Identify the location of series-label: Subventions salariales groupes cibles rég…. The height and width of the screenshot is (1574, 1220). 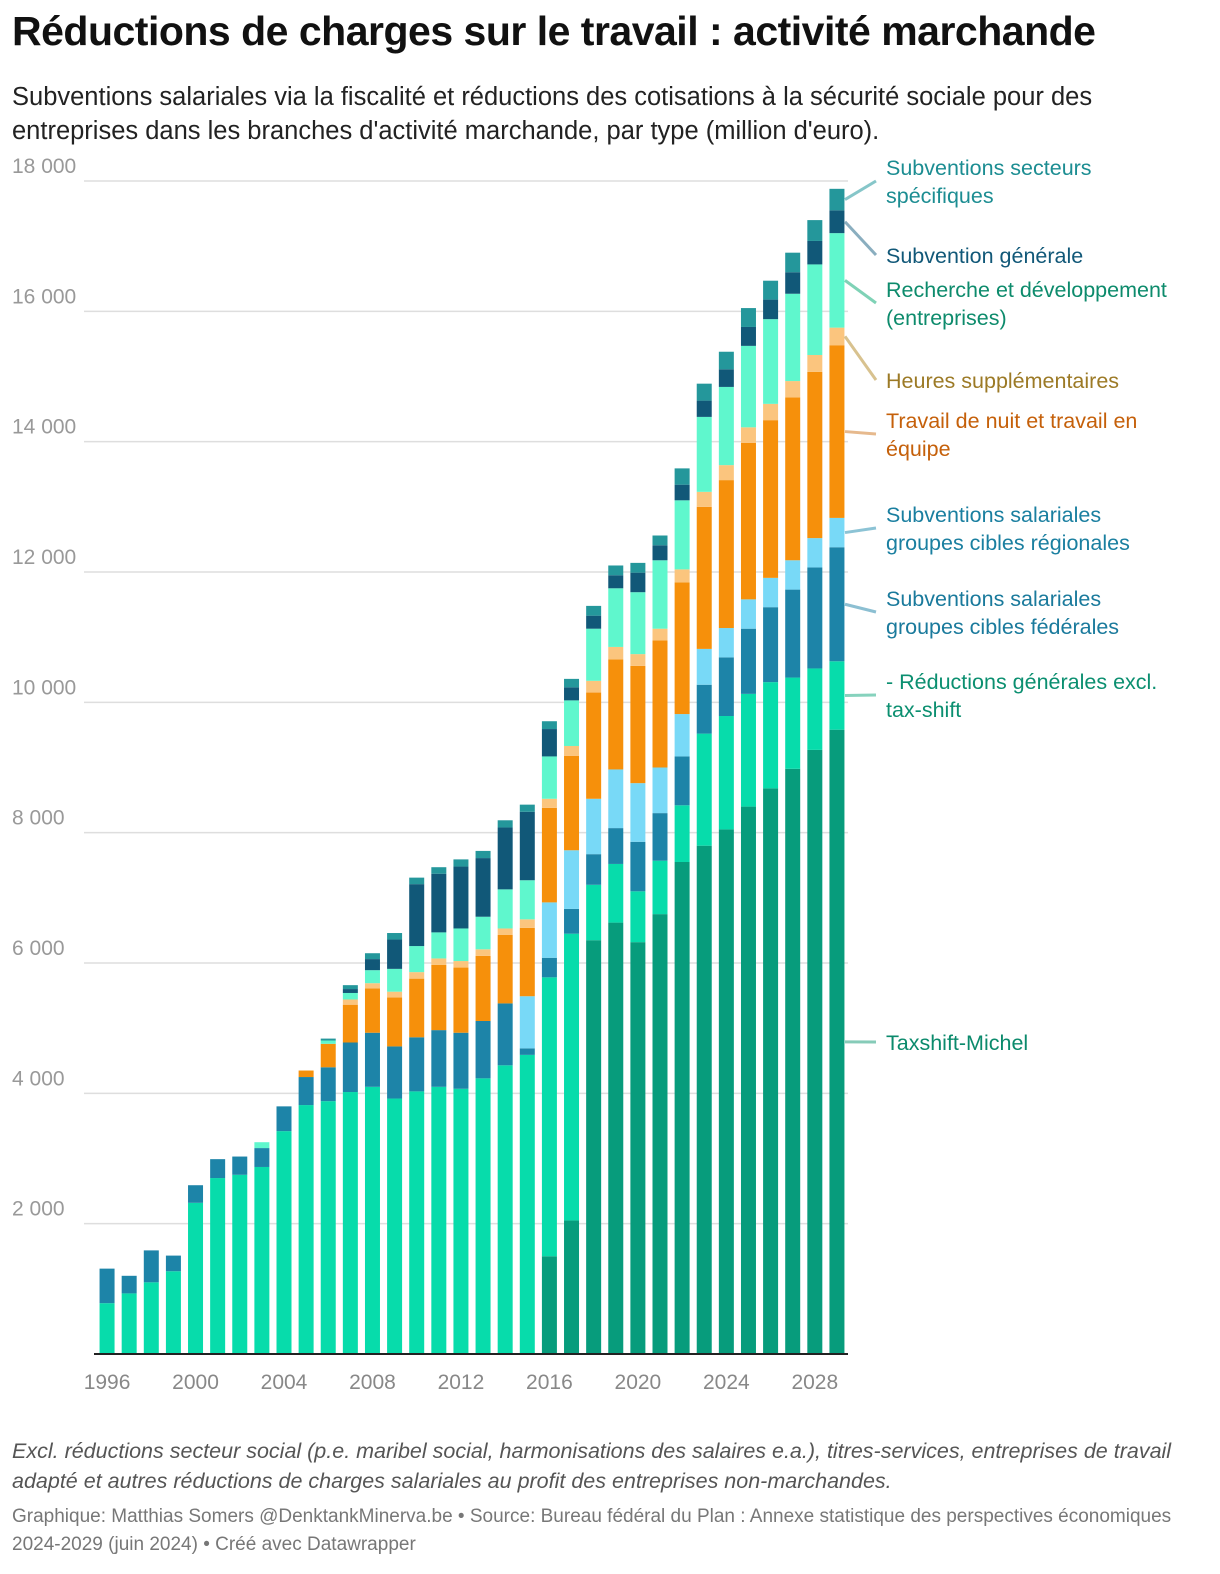
(1008, 529).